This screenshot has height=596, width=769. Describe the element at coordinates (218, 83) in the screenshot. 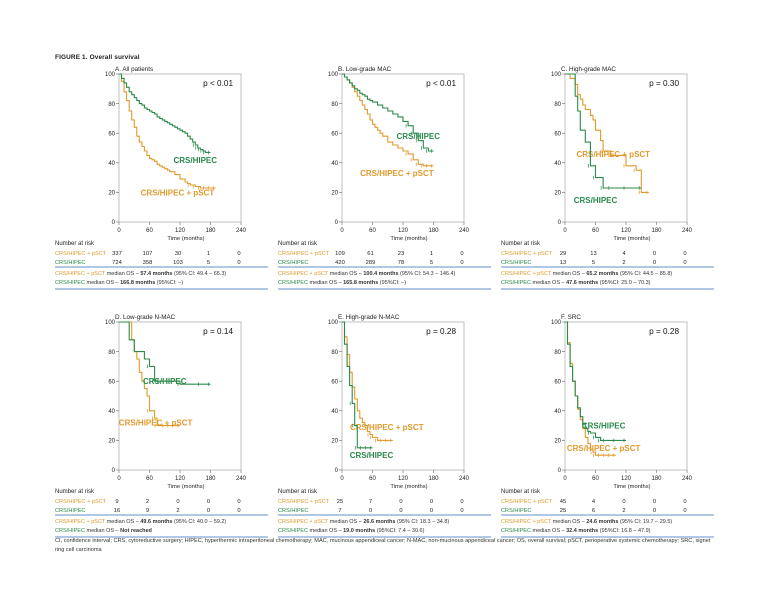

I see `p-value: p < 0.01` at that location.